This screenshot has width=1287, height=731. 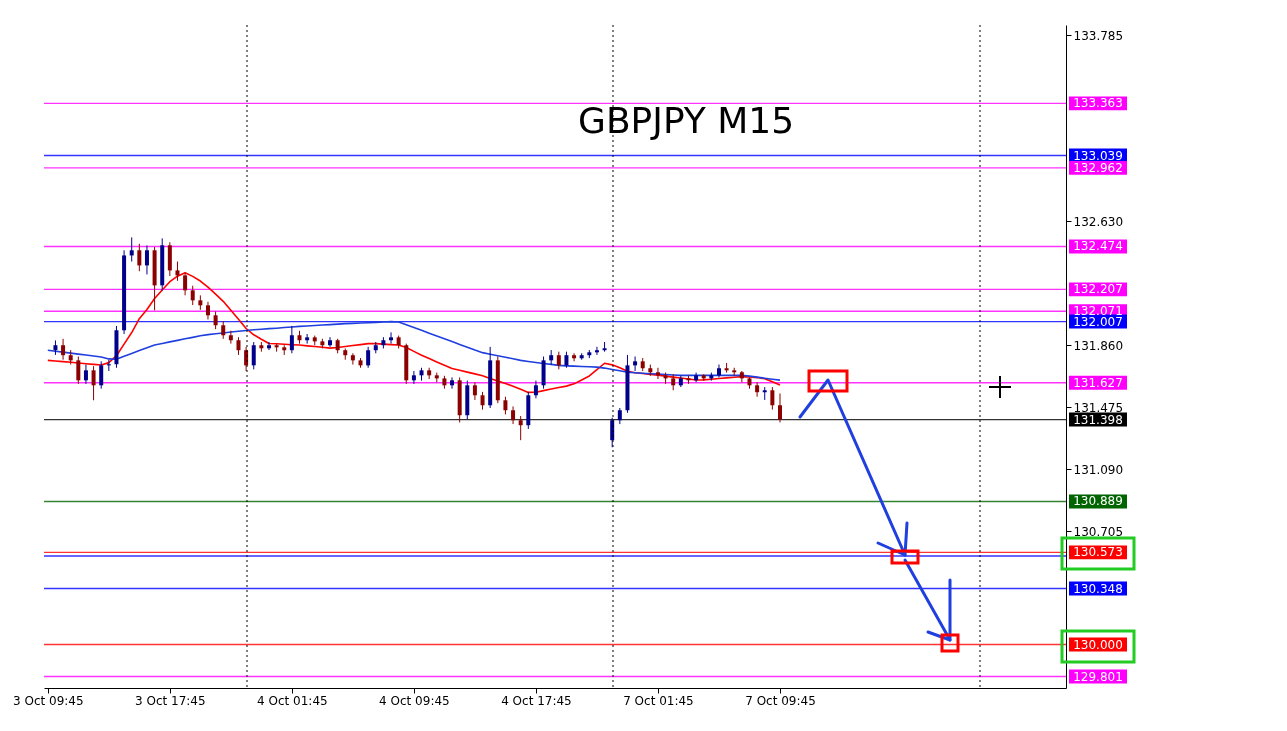 I want to click on ref-line-label: 131.627, so click(x=1098, y=382).